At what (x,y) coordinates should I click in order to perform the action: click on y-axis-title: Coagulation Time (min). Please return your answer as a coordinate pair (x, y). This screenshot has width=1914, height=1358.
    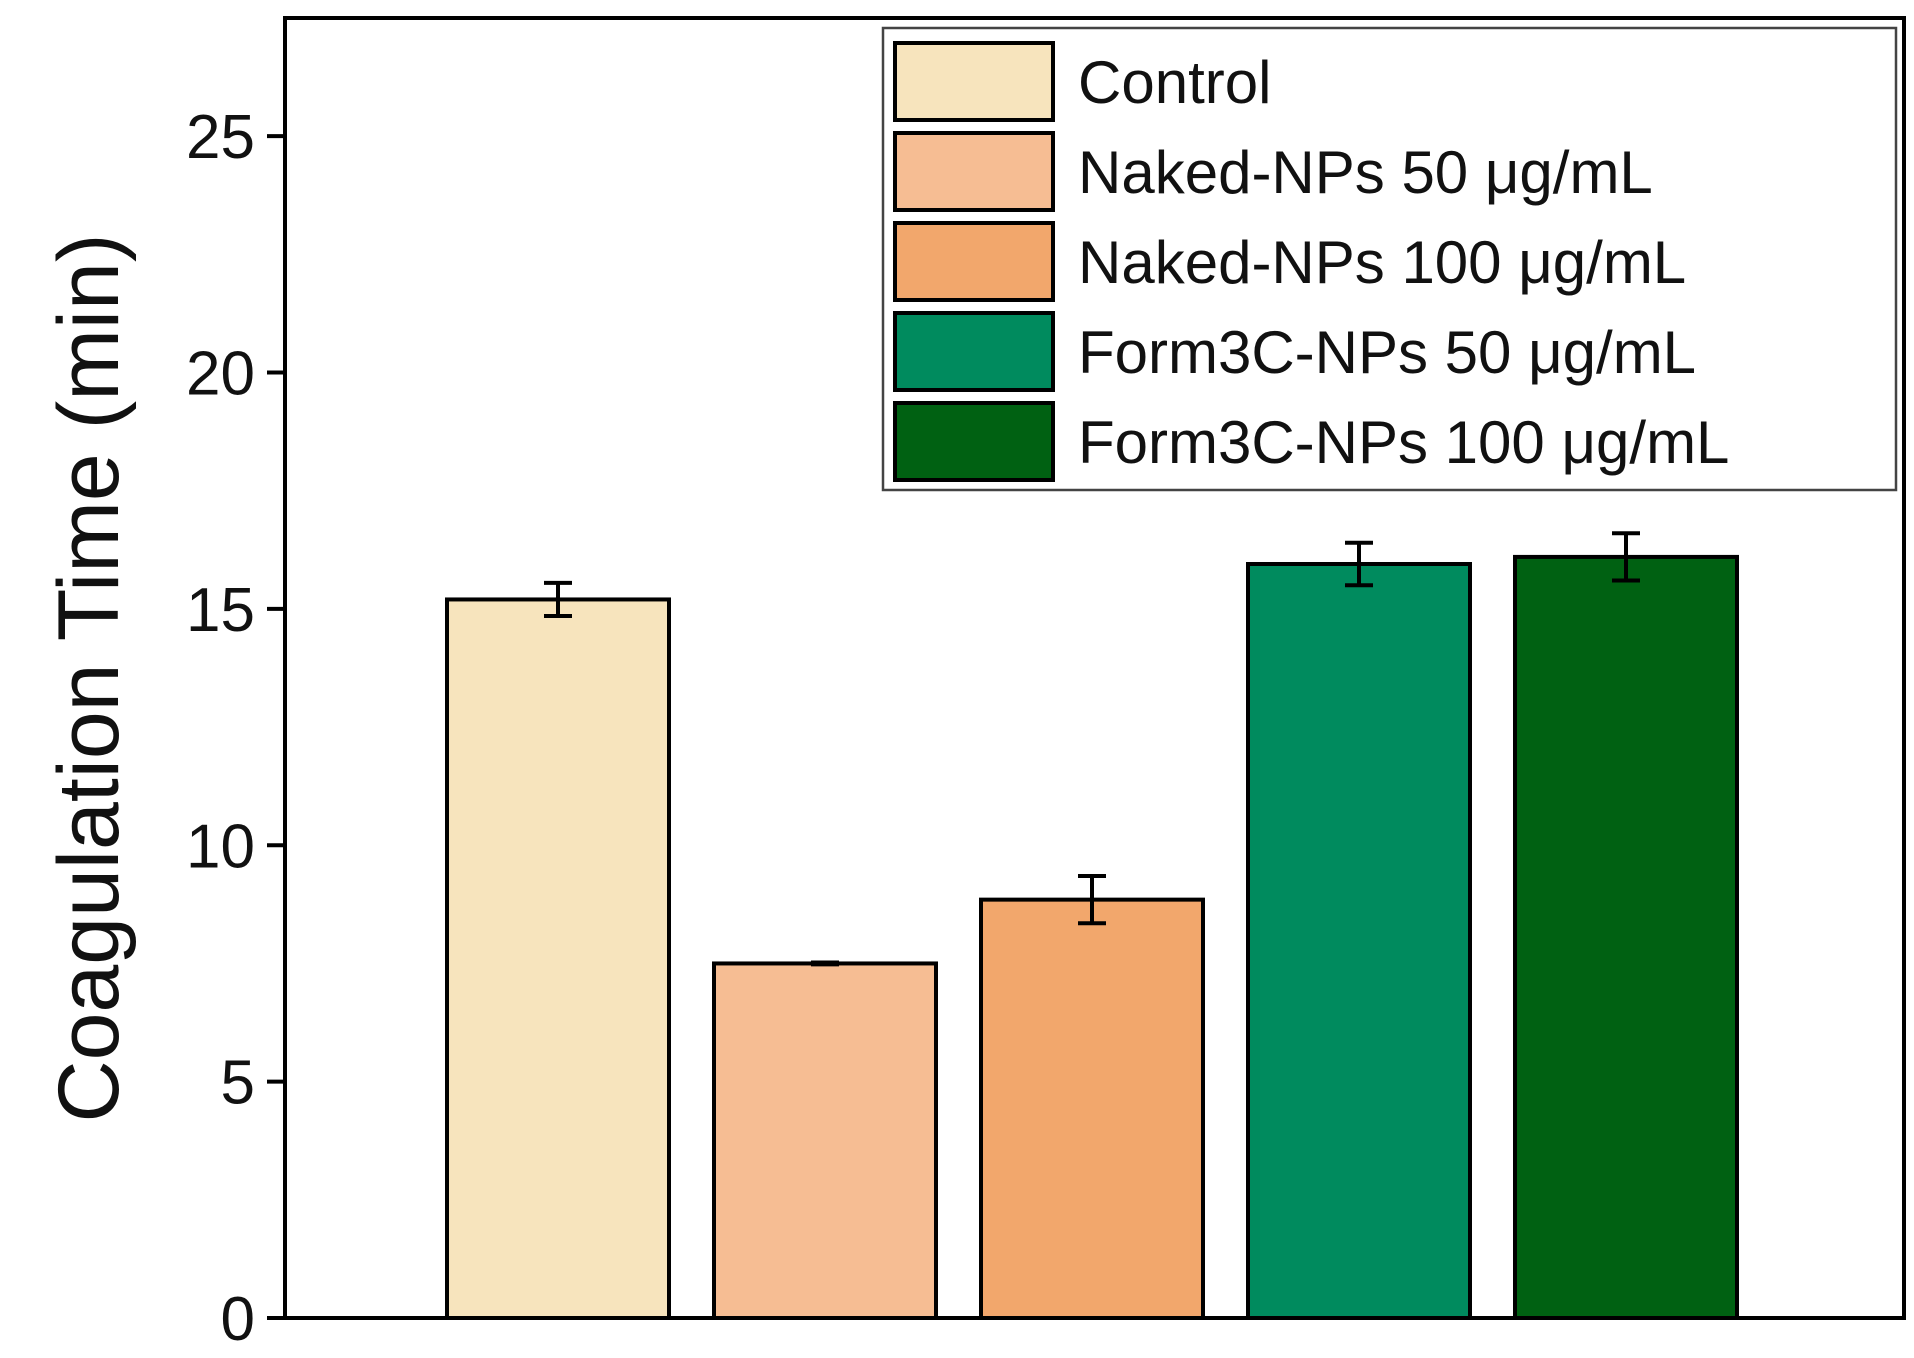
    Looking at the image, I should click on (89, 677).